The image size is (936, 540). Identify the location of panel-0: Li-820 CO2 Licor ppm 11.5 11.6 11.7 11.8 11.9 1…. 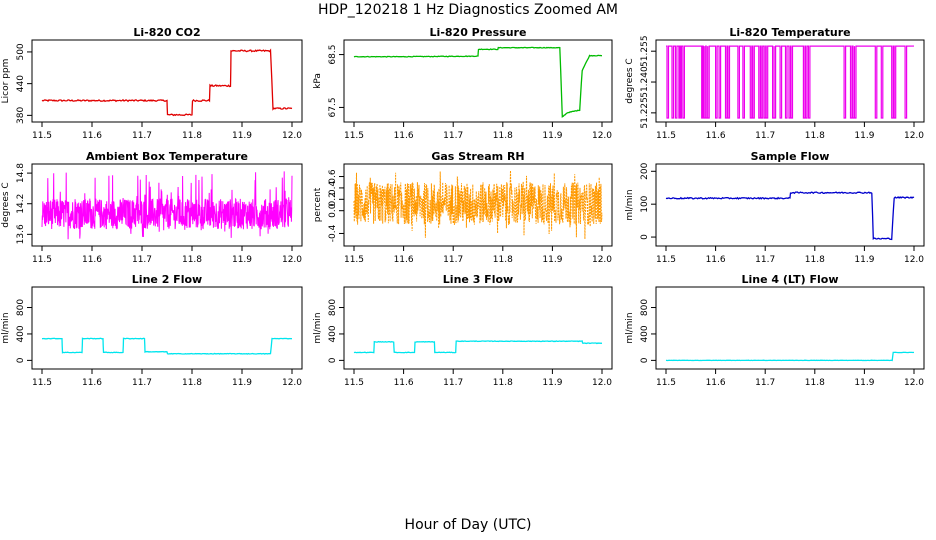
(152, 83).